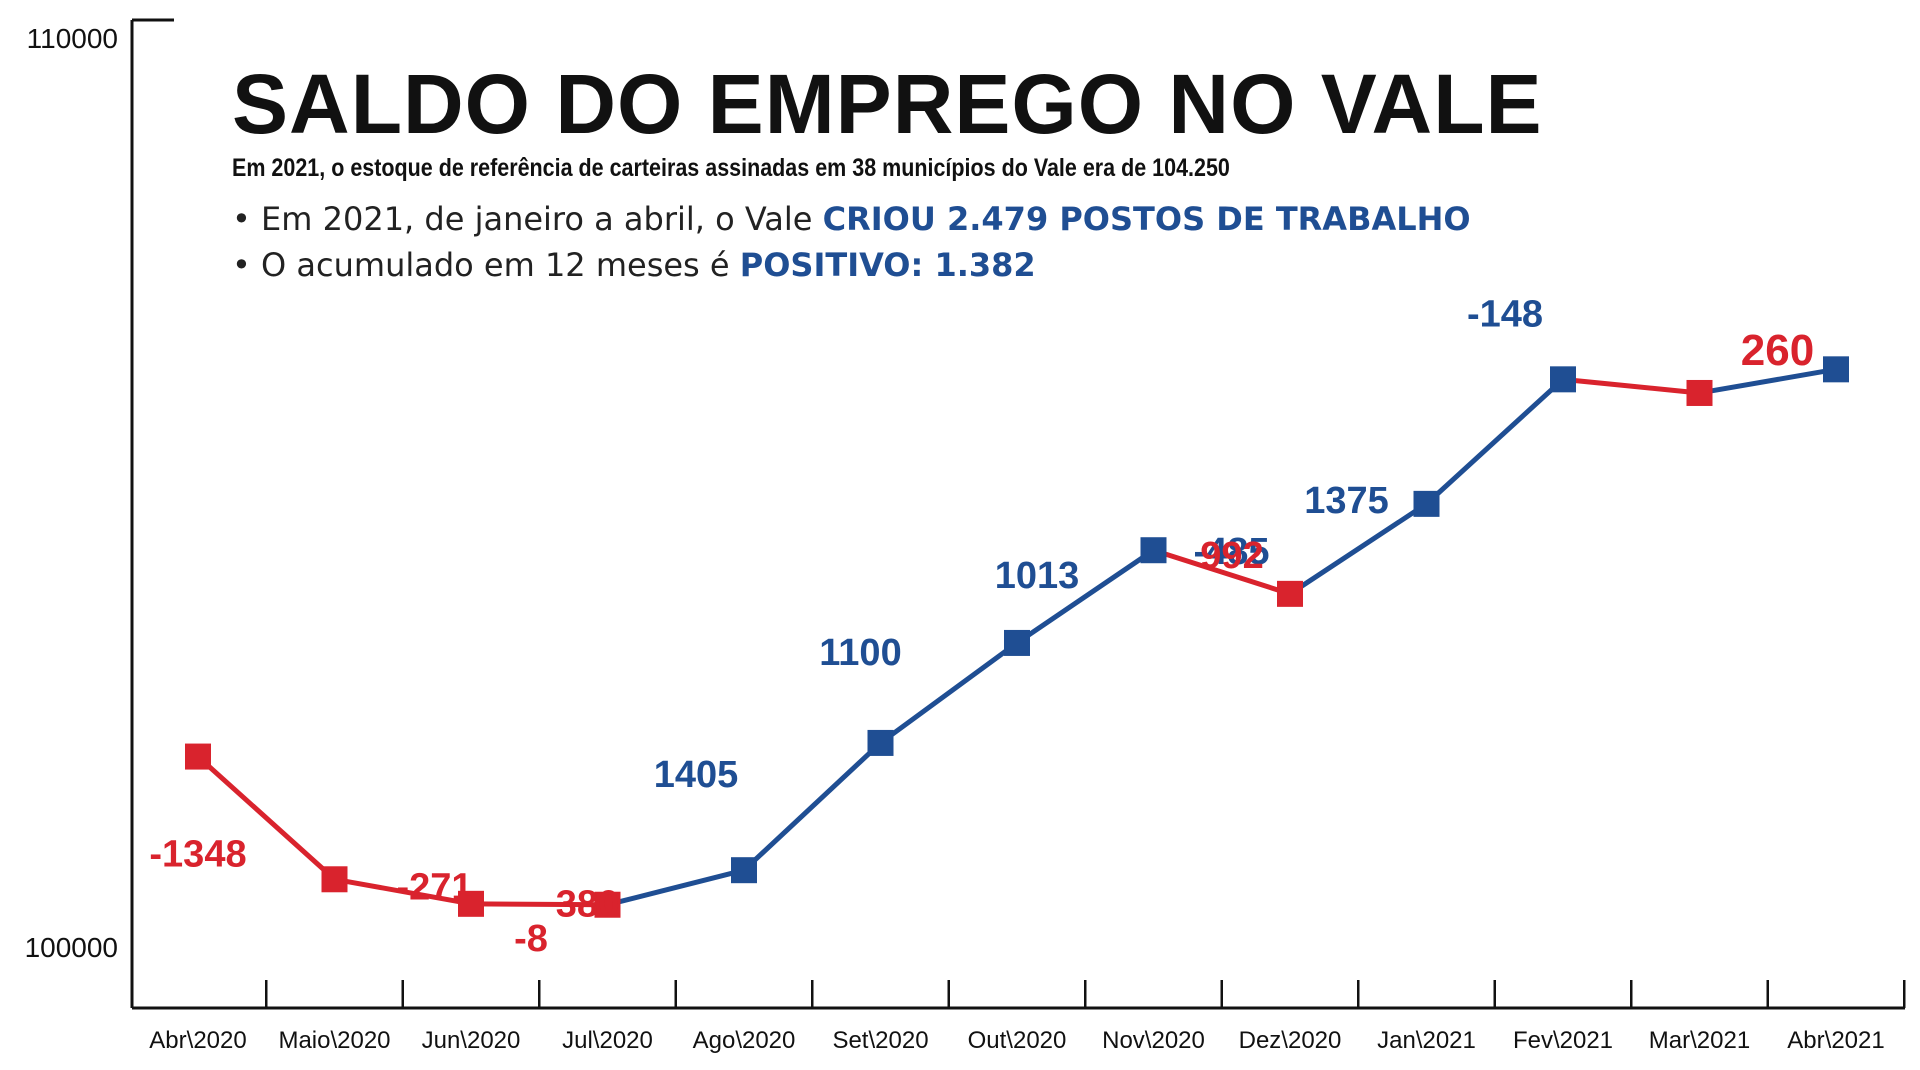 The image size is (1920, 1070). What do you see at coordinates (197, 1040) in the screenshot?
I see `x-tick-label: Abr\2020` at bounding box center [197, 1040].